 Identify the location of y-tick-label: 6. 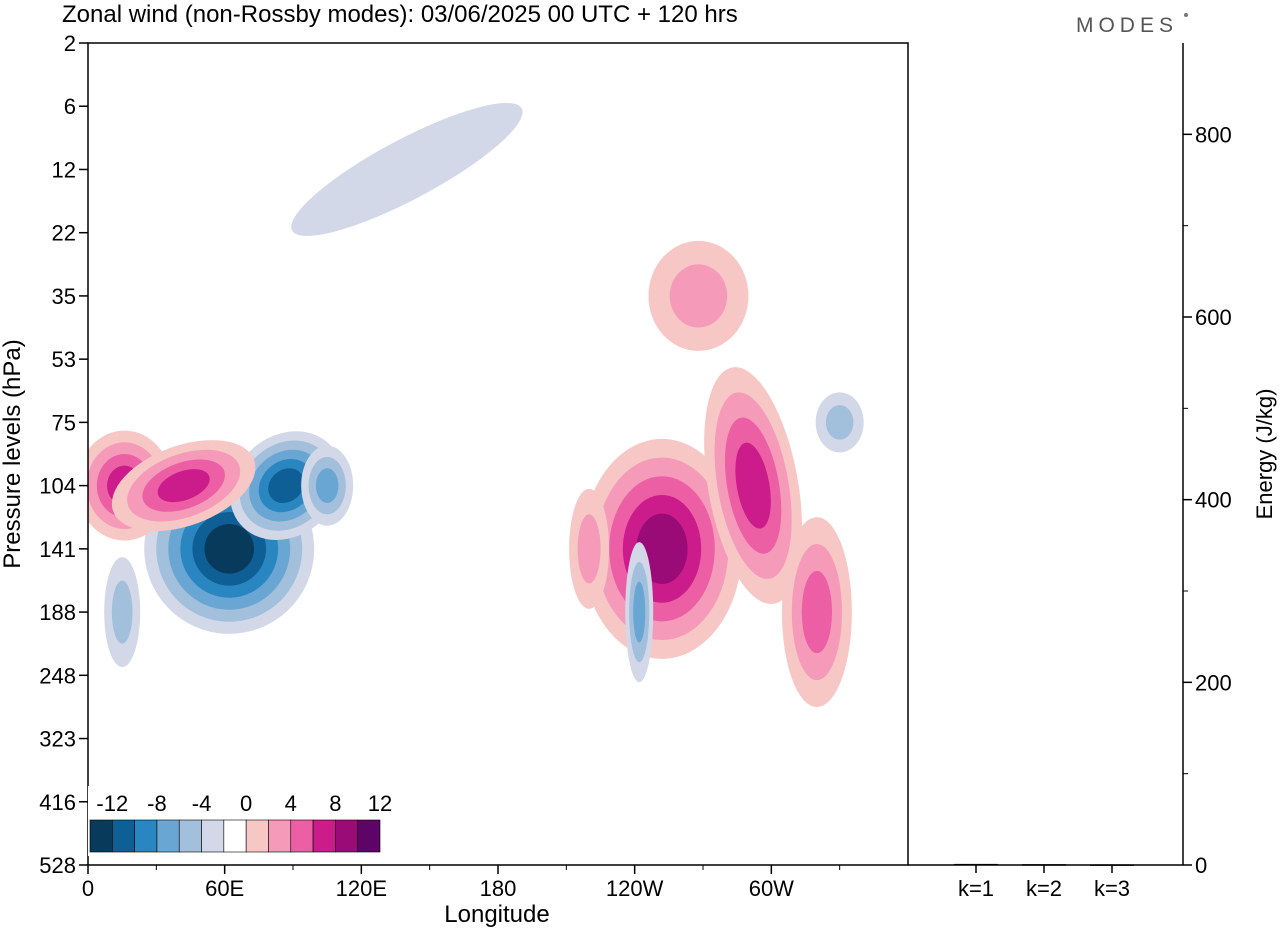
(70, 106).